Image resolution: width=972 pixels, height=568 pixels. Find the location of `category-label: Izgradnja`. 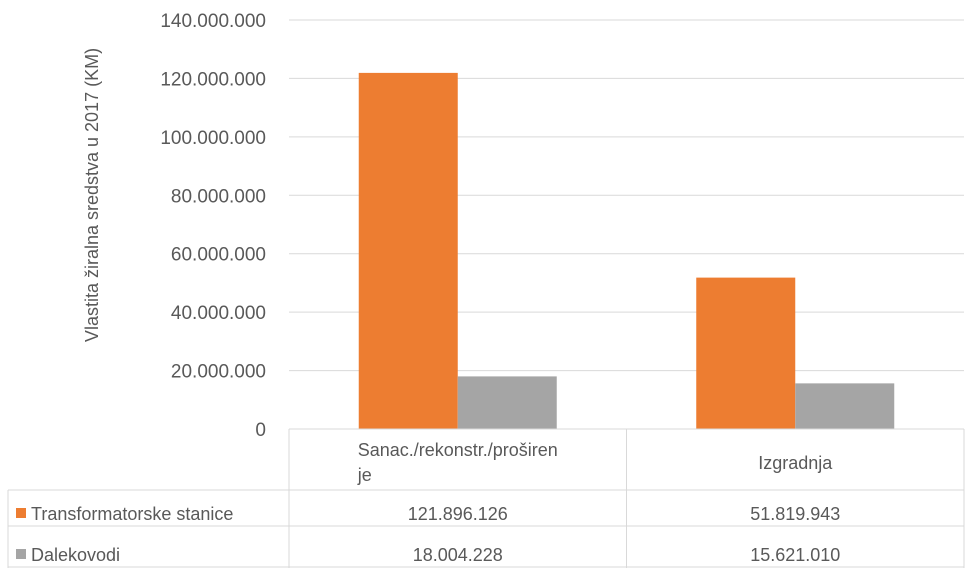

category-label: Izgradnja is located at coordinates (795, 463).